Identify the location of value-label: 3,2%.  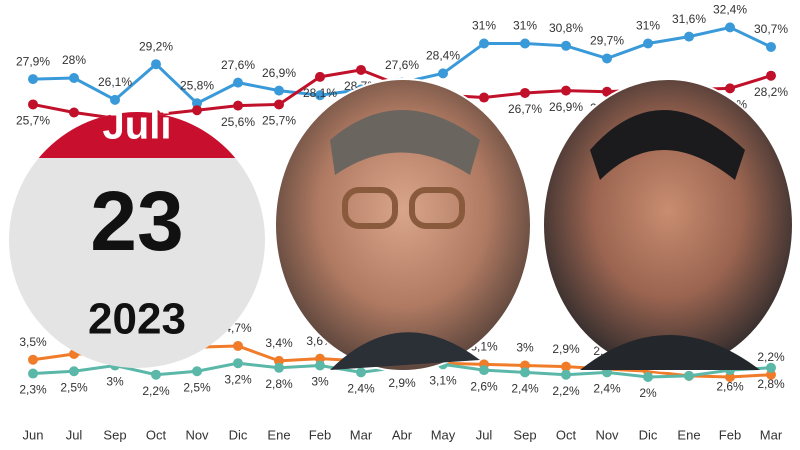
(238, 379).